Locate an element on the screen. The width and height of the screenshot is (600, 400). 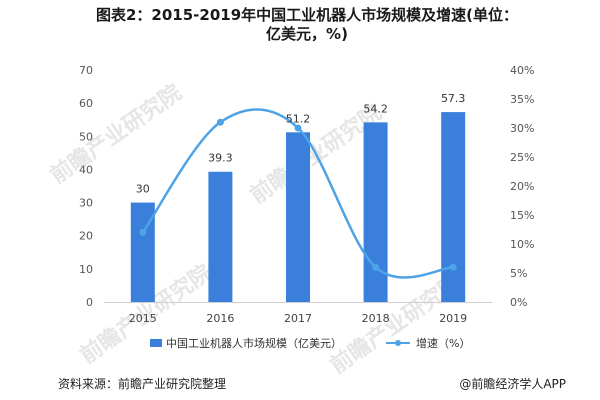
x-tick-label: 2015 is located at coordinates (143, 318).